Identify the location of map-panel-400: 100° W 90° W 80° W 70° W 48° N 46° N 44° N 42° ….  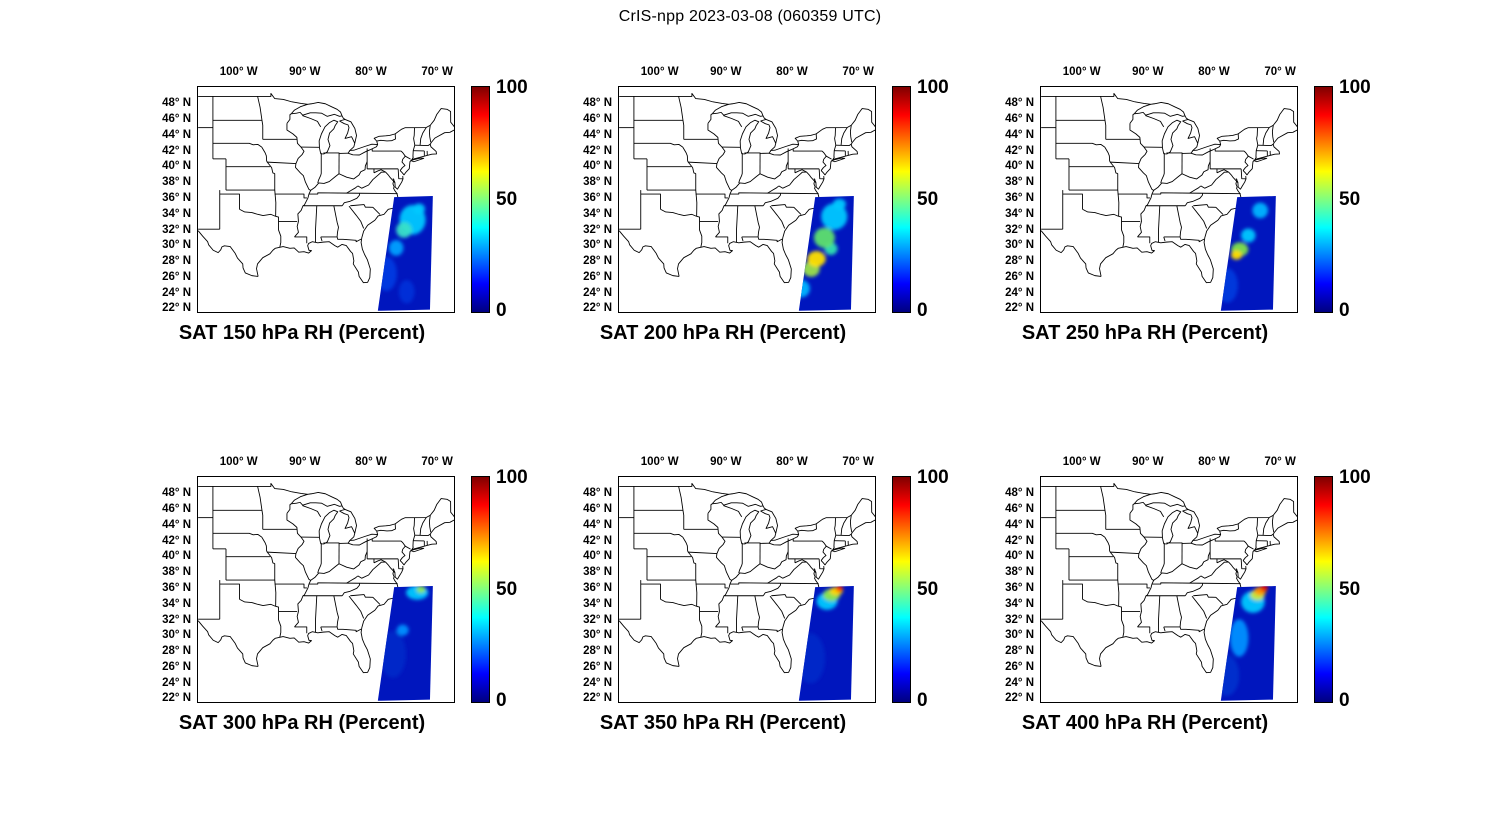
(1202, 594).